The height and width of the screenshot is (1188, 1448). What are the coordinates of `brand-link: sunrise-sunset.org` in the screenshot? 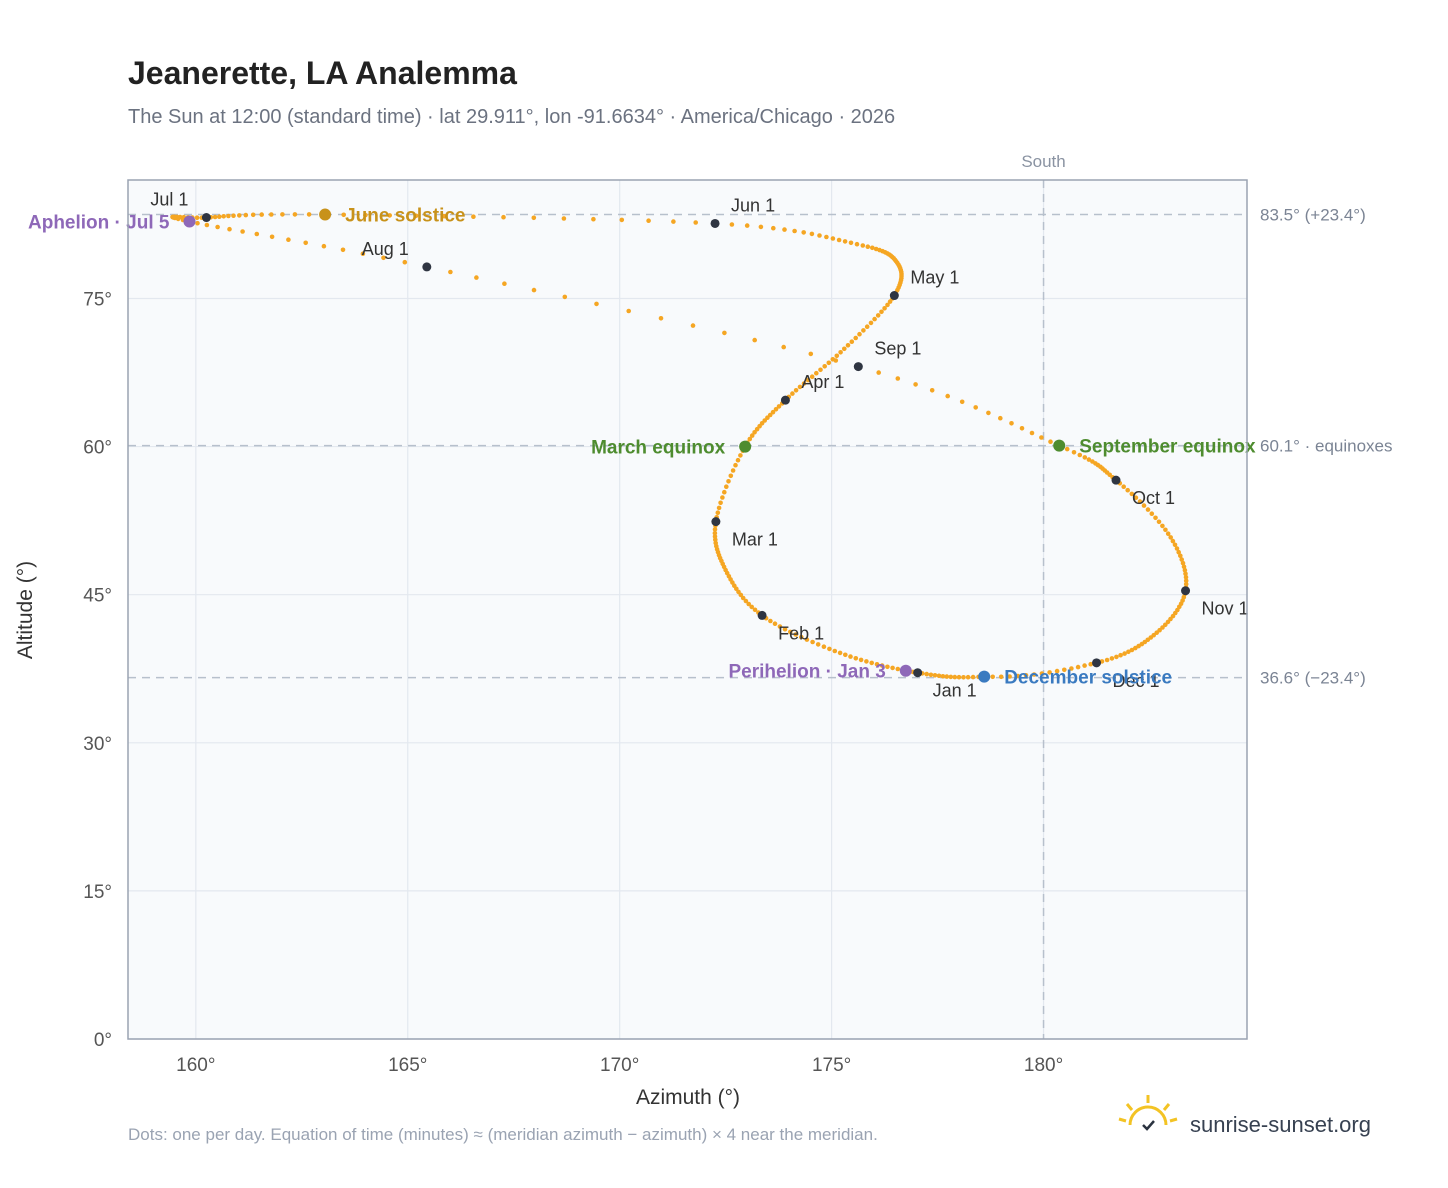 It's located at (1280, 1124).